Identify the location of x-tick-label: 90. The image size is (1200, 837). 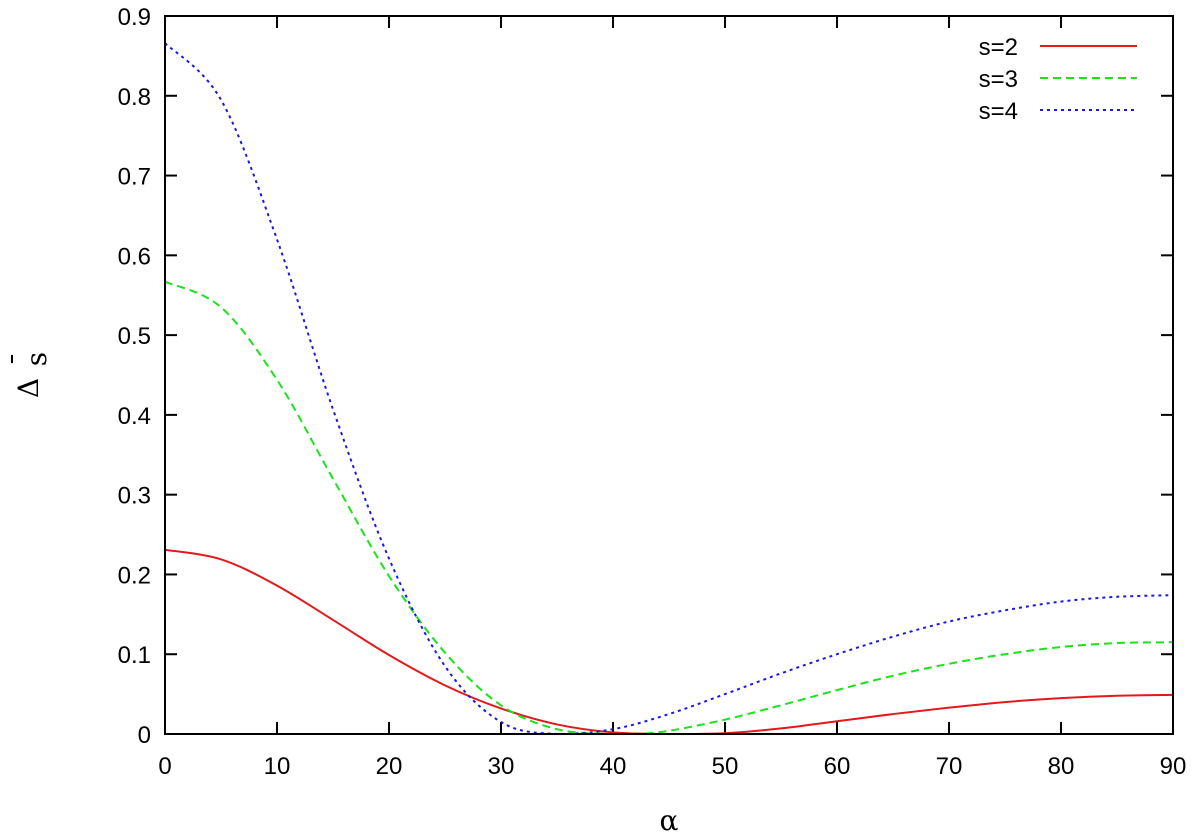
(1173, 766).